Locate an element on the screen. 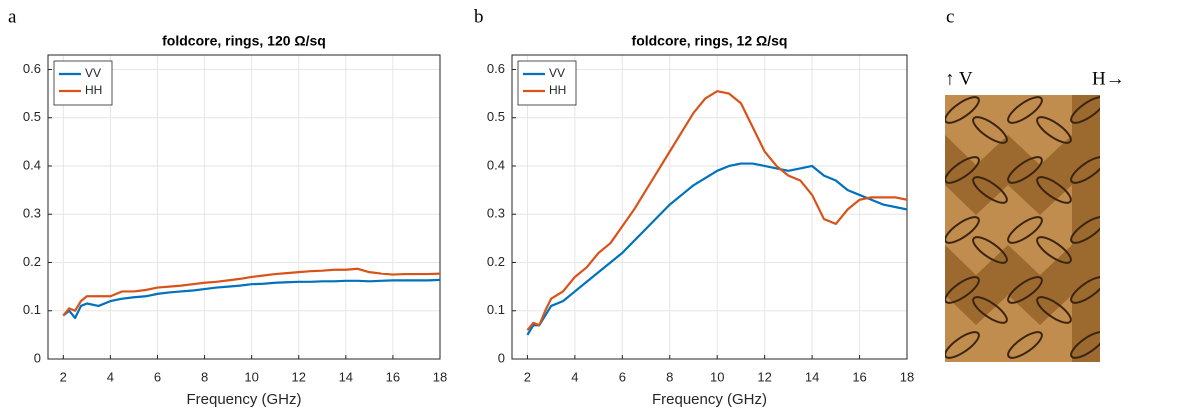 This screenshot has height=413, width=1183. panel-label: c is located at coordinates (950, 16).